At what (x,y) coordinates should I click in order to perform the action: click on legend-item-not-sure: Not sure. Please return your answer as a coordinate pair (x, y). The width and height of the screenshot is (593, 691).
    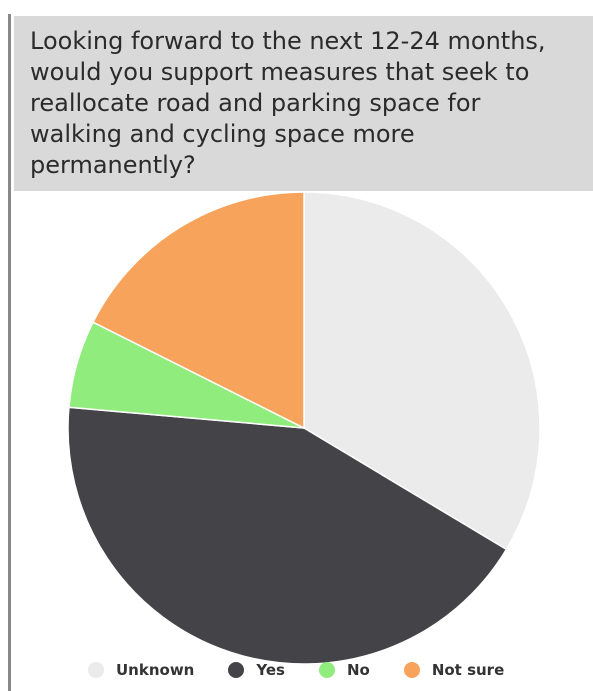
    Looking at the image, I should click on (454, 670).